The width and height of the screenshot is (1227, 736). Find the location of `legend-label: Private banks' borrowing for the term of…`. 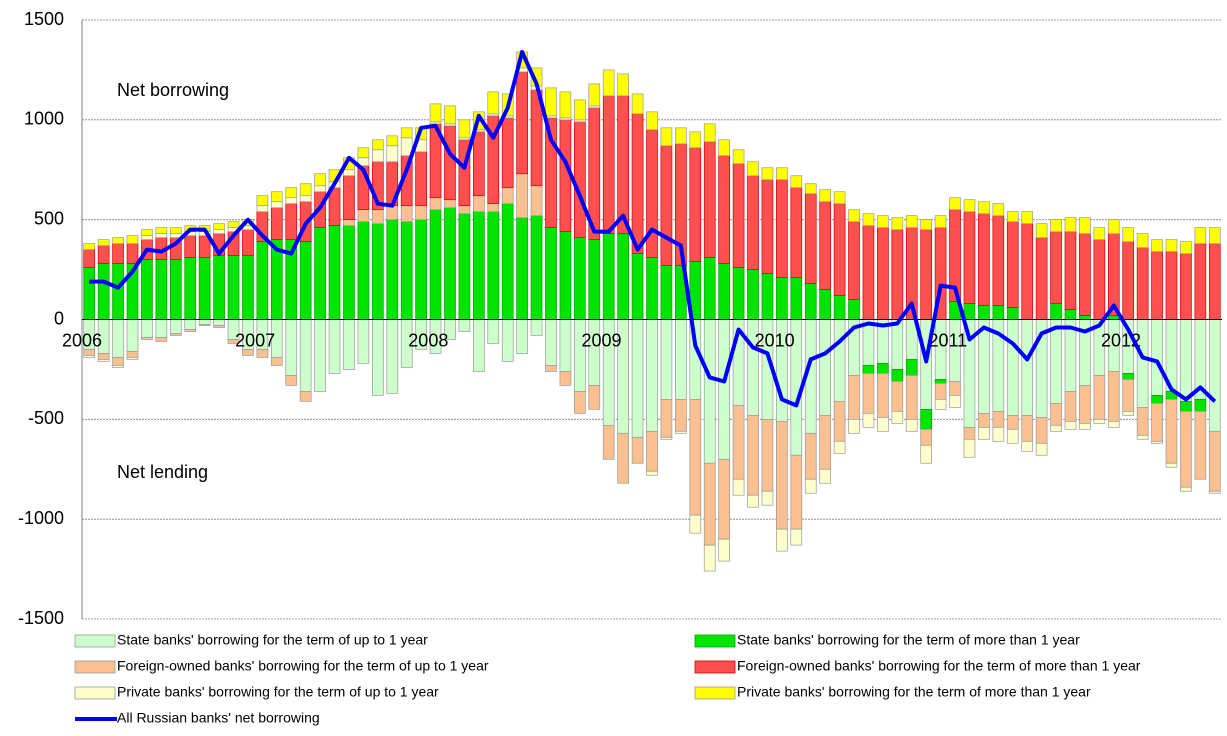

legend-label: Private banks' borrowing for the term of… is located at coordinates (914, 692).